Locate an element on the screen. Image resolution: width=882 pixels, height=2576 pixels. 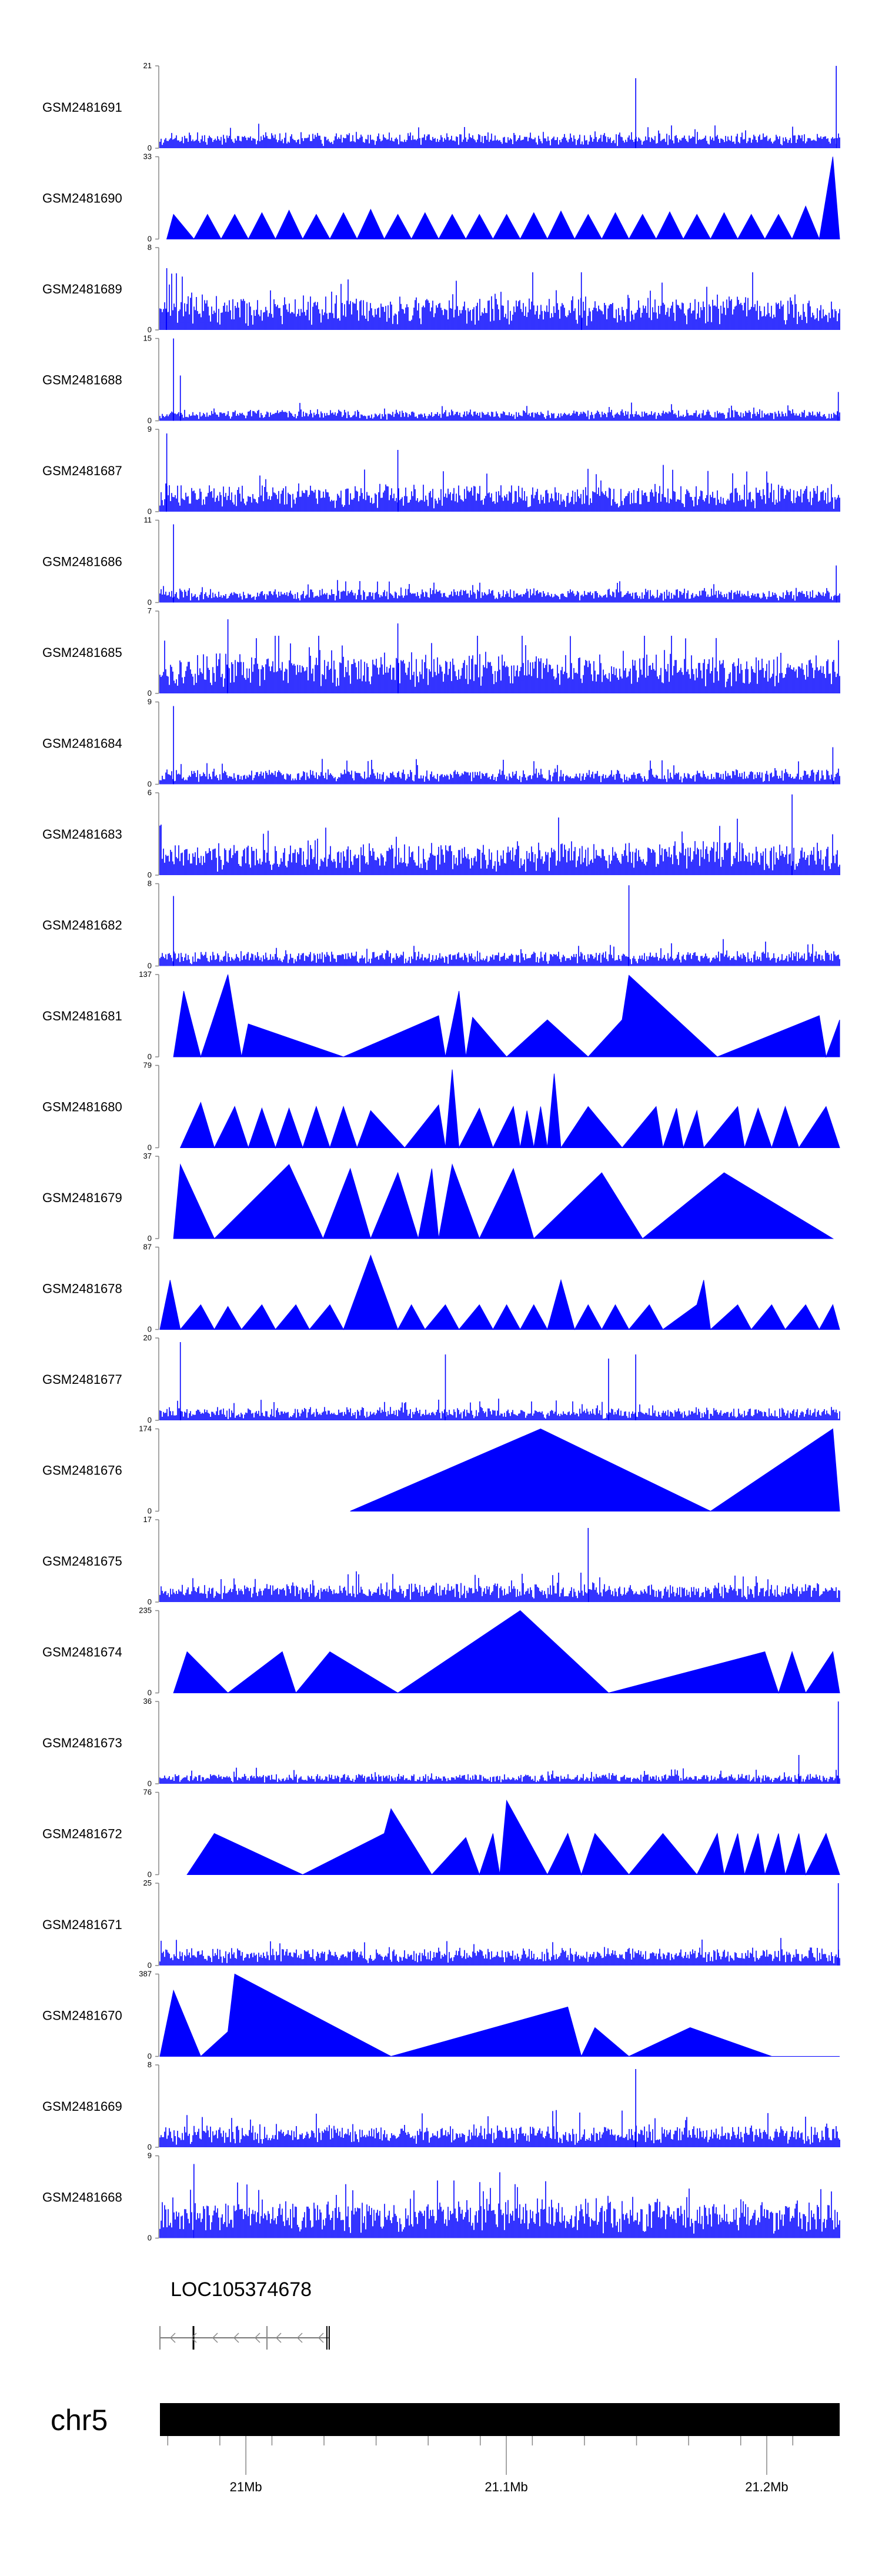
y-axis: 15 0 is located at coordinates (151, 379).